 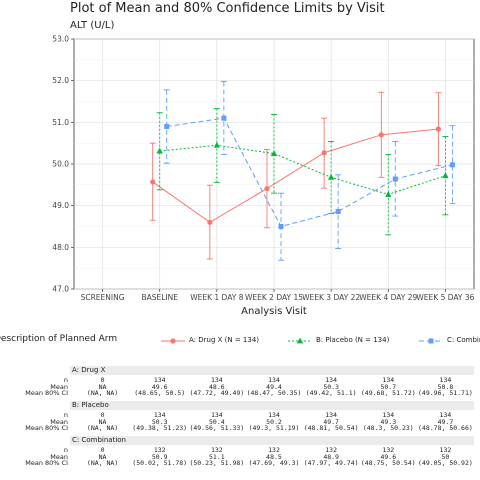 What do you see at coordinates (60, 289) in the screenshot?
I see `y-tick-label: 47.0` at bounding box center [60, 289].